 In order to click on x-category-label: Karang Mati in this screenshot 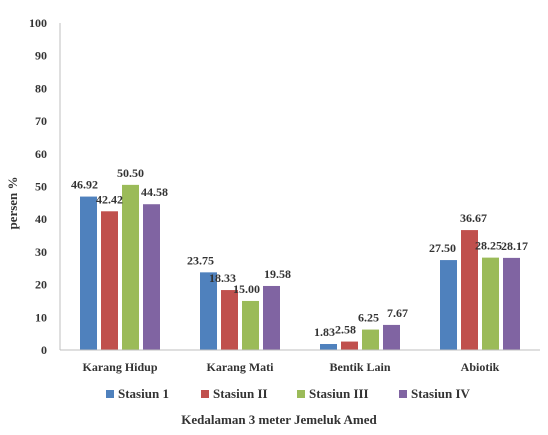, I will do `click(241, 367)`.